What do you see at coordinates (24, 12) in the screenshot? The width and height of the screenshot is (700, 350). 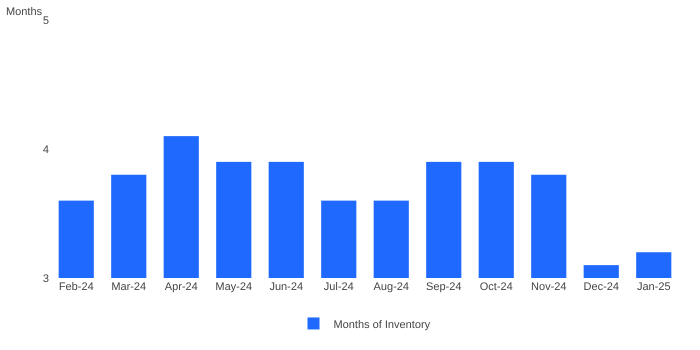 I see `y-axis-title: Months` at bounding box center [24, 12].